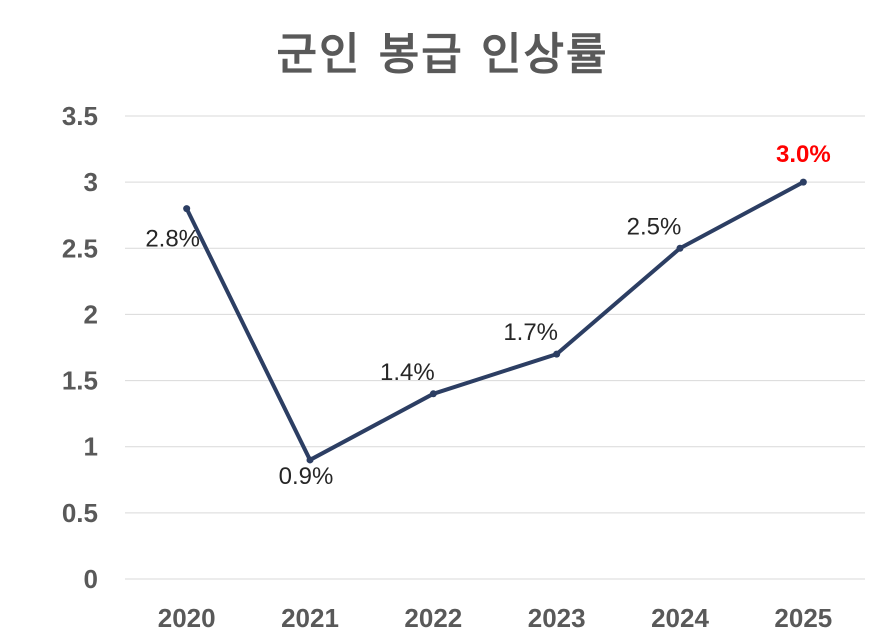  What do you see at coordinates (310, 618) in the screenshot?
I see `x-tick-label: 2021` at bounding box center [310, 618].